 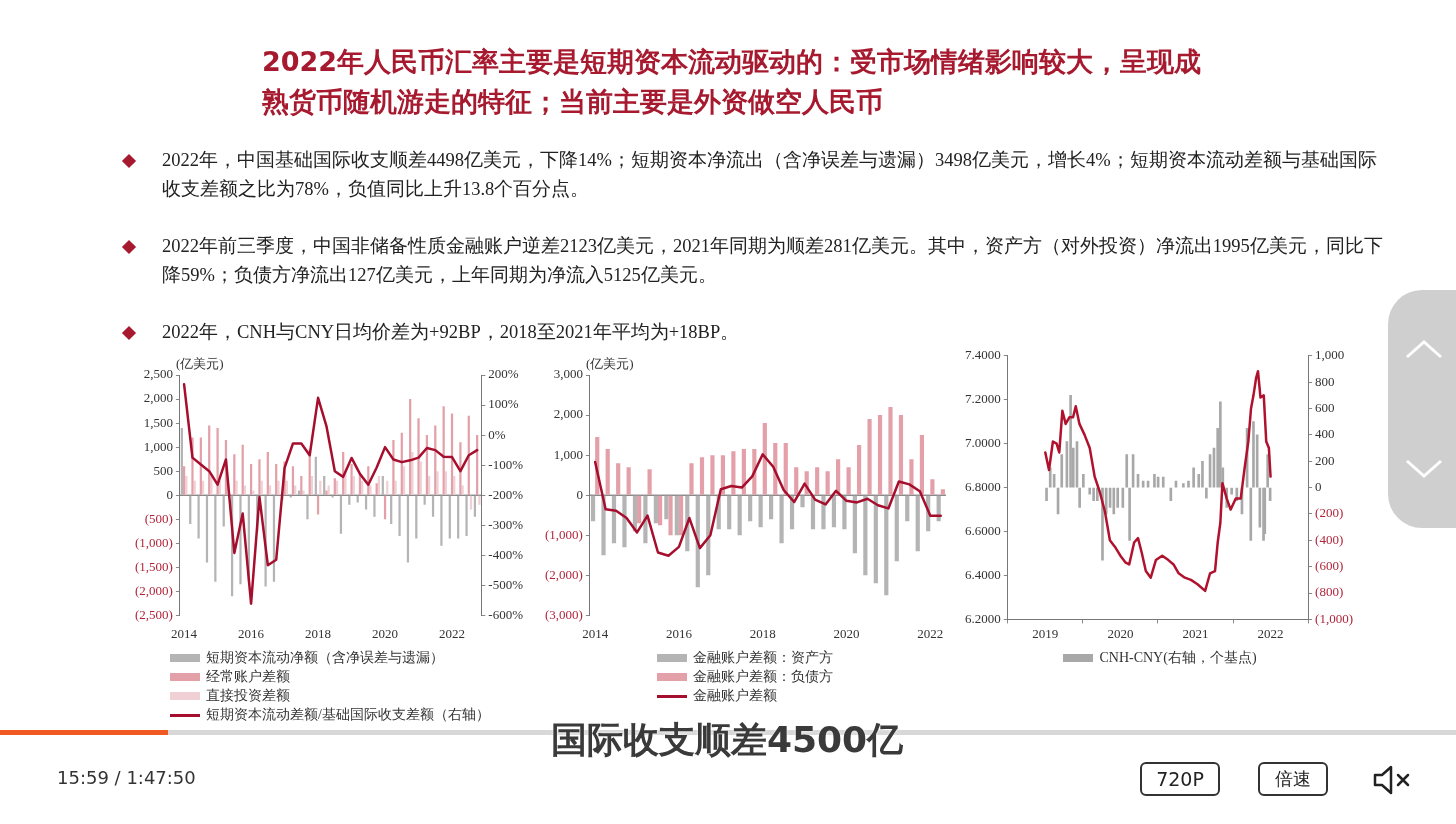 What do you see at coordinates (1330, 355) in the screenshot?
I see `y2-tick-label: 1,000` at bounding box center [1330, 355].